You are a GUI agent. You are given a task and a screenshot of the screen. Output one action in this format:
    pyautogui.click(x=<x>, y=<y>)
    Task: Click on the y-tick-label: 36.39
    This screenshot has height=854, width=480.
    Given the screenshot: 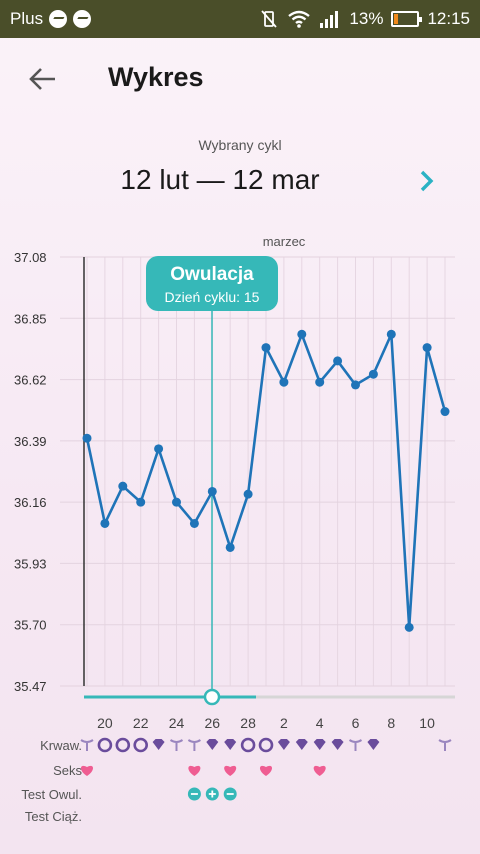 What is the action you would take?
    pyautogui.click(x=30, y=441)
    